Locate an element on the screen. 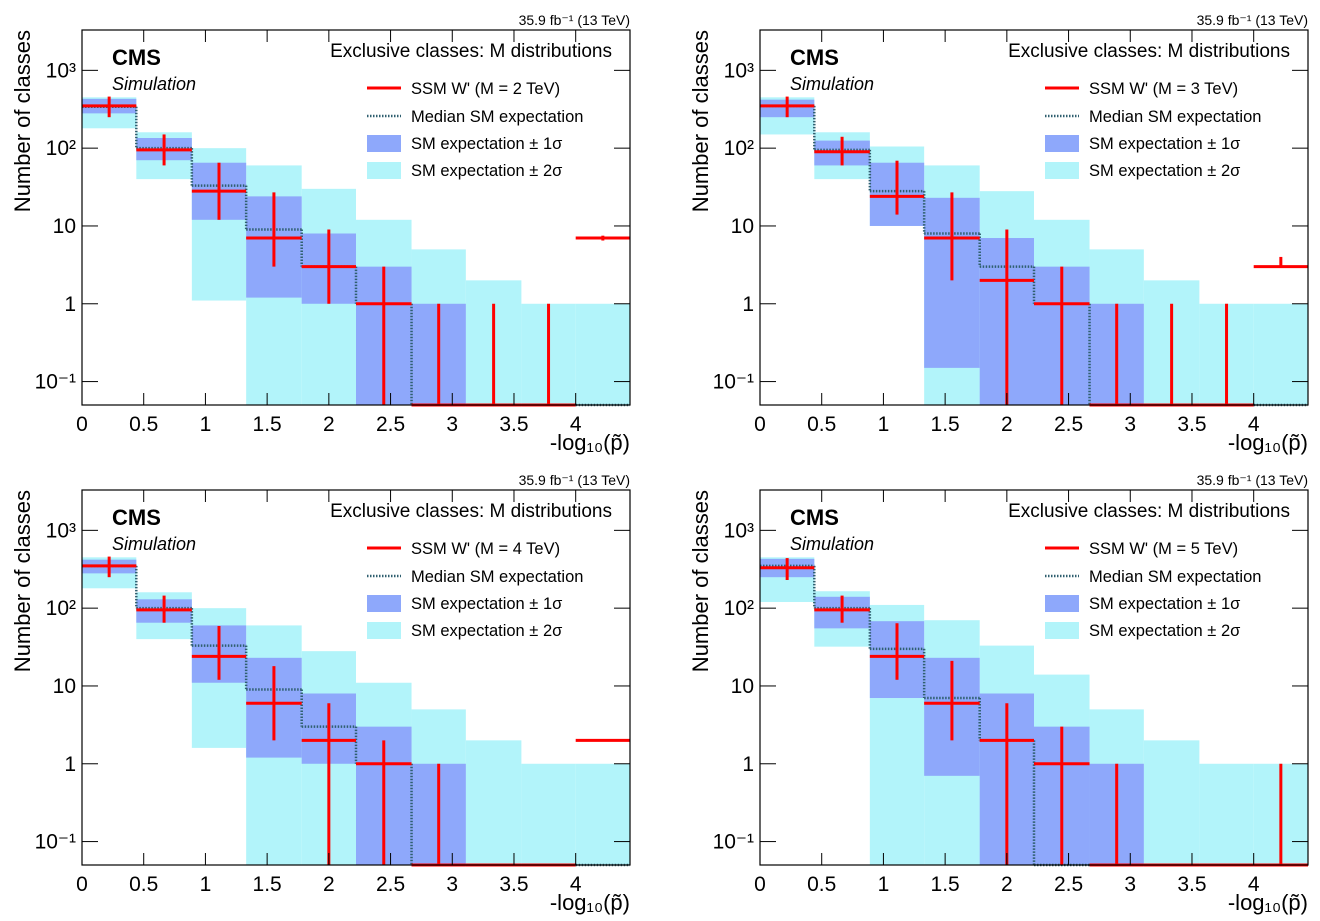 The height and width of the screenshot is (921, 1320). legend-label: SSM W' (M = 3 TeV) is located at coordinates (1163, 89).